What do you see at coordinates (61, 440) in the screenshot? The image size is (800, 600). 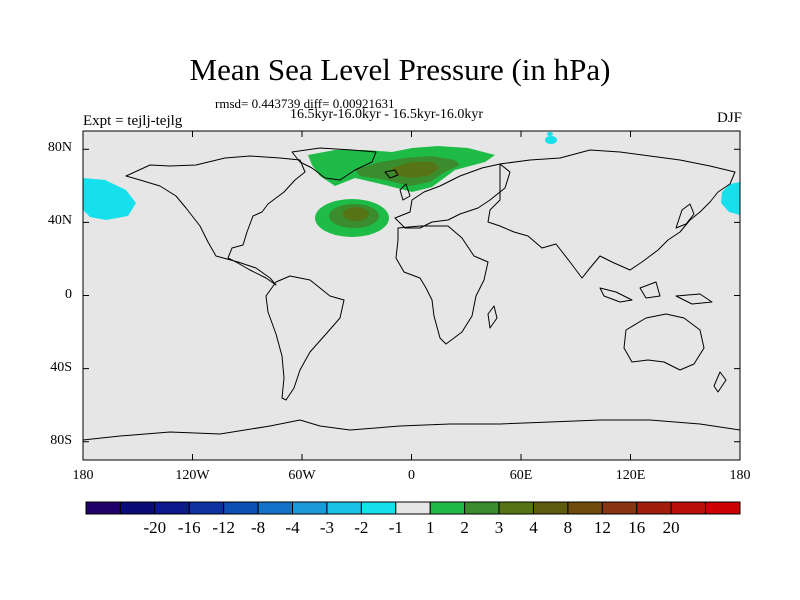 I see `lat-label: 80S` at bounding box center [61, 440].